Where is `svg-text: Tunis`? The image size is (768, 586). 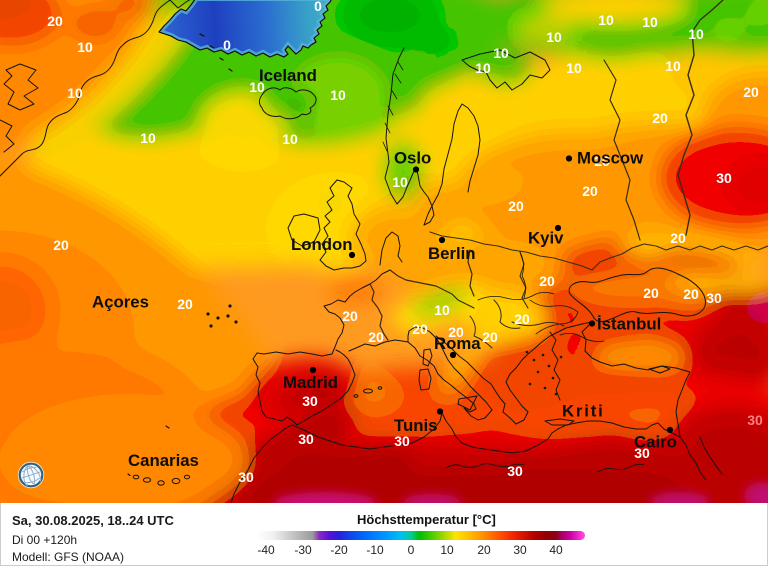
svg-text: Tunis is located at coordinates (416, 425).